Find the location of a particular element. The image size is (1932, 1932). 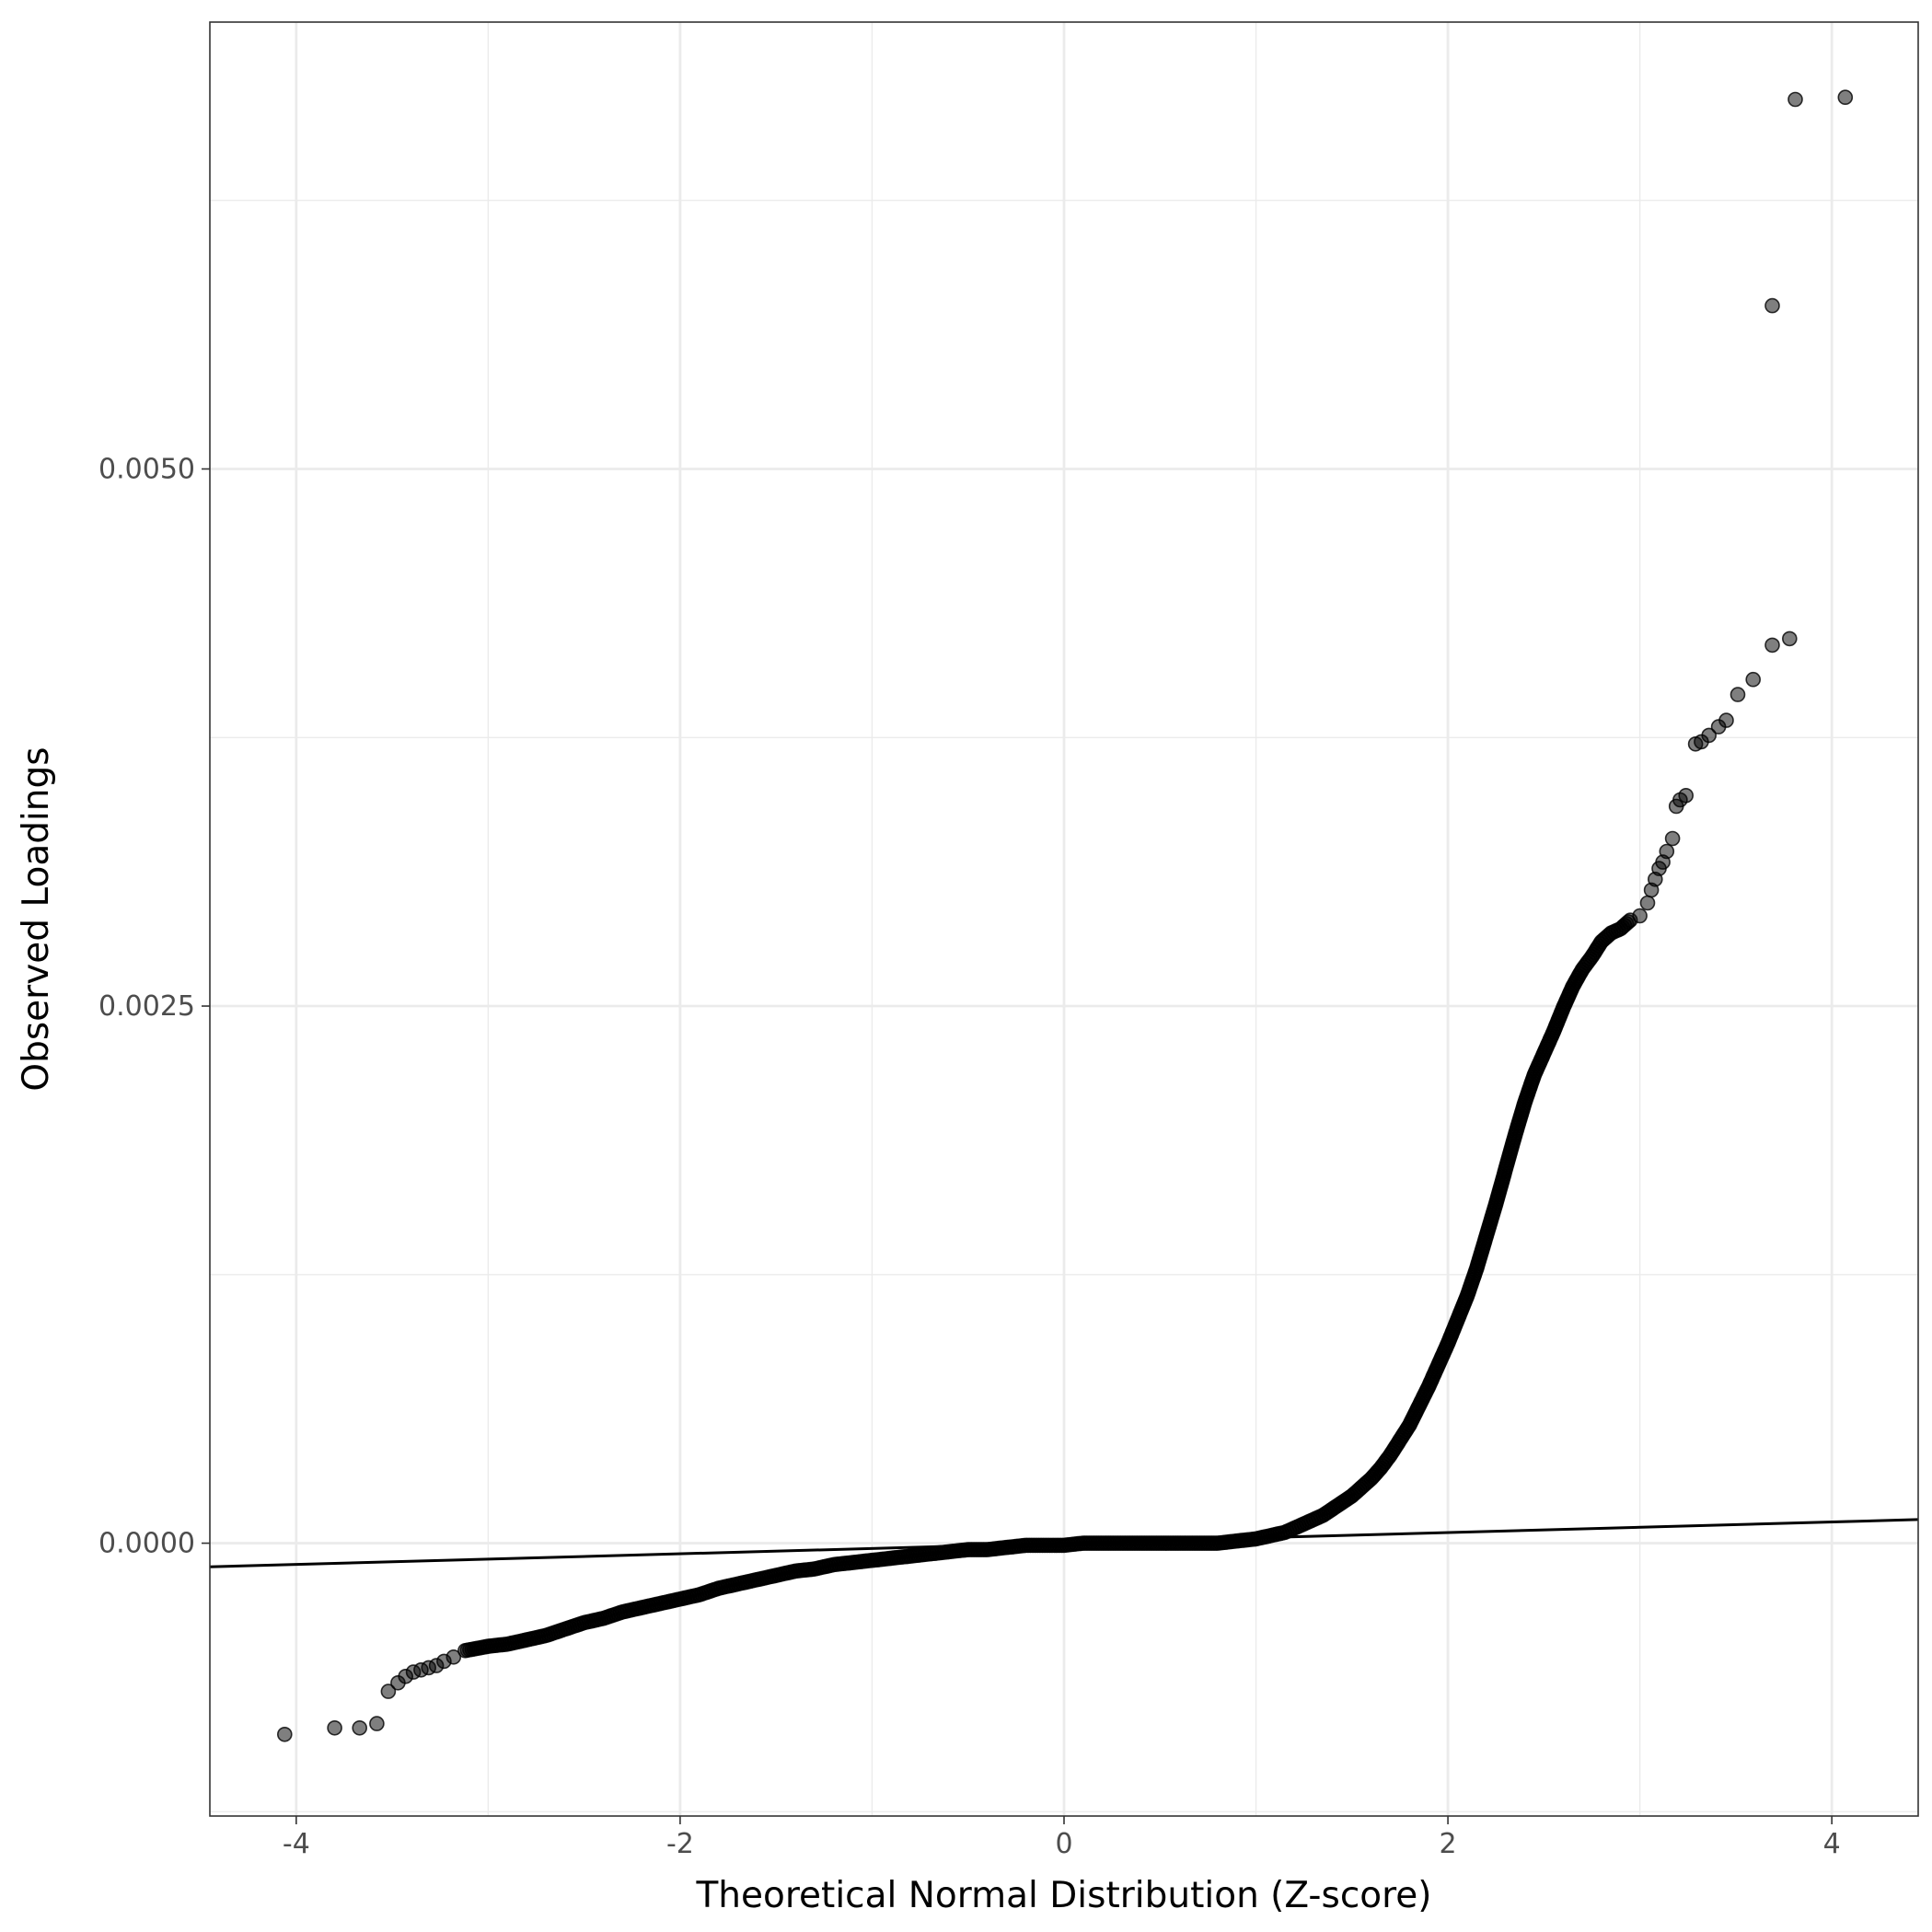

x-axis-ticks: -4 -2 0 2 4 is located at coordinates (1062, 1838).